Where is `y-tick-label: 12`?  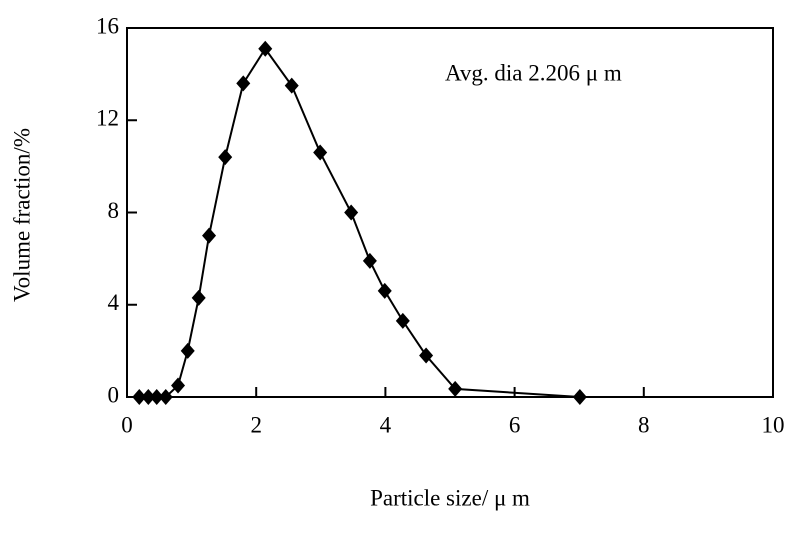 y-tick-label: 12 is located at coordinates (107, 118).